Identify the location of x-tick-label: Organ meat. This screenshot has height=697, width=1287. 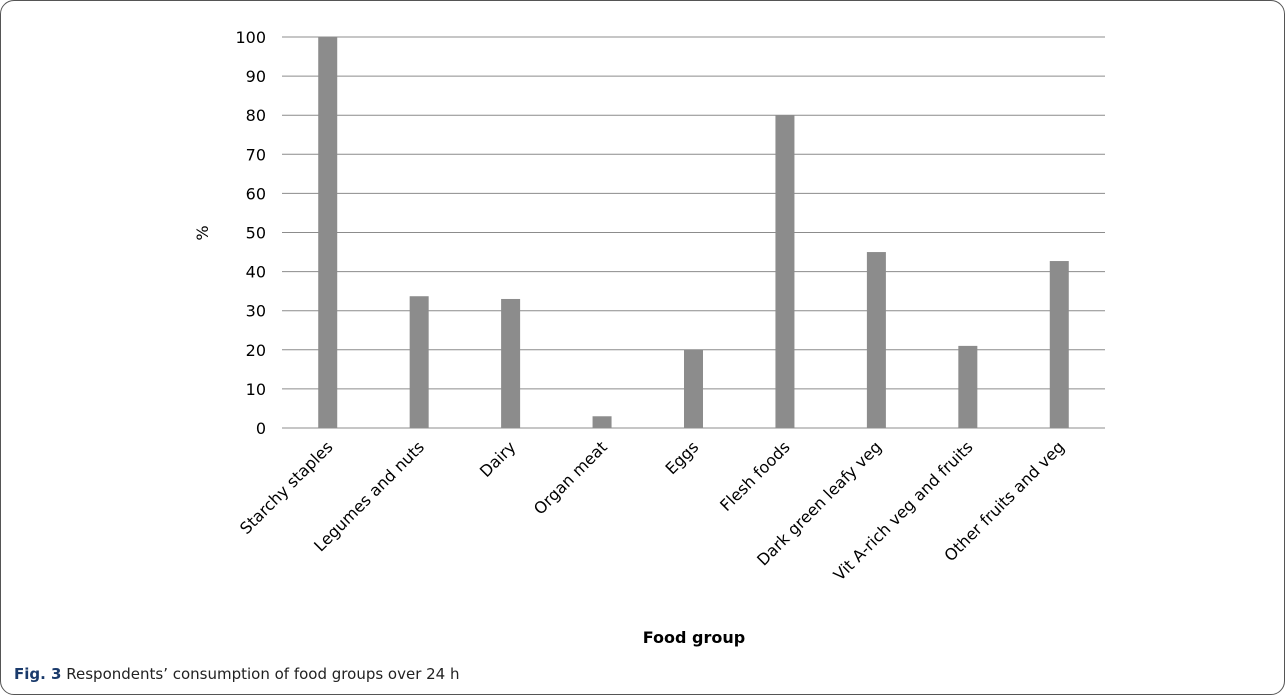
(570, 477).